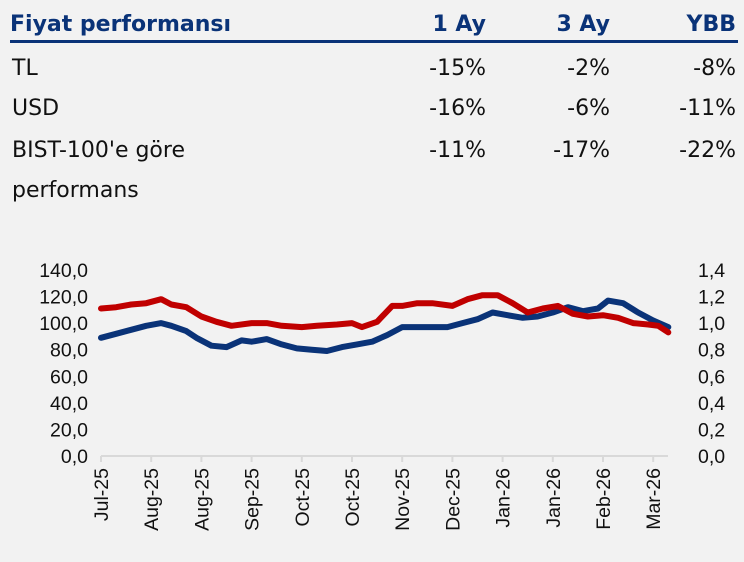  What do you see at coordinates (63, 324) in the screenshot?
I see `y-left-tick-label: 100,0` at bounding box center [63, 324].